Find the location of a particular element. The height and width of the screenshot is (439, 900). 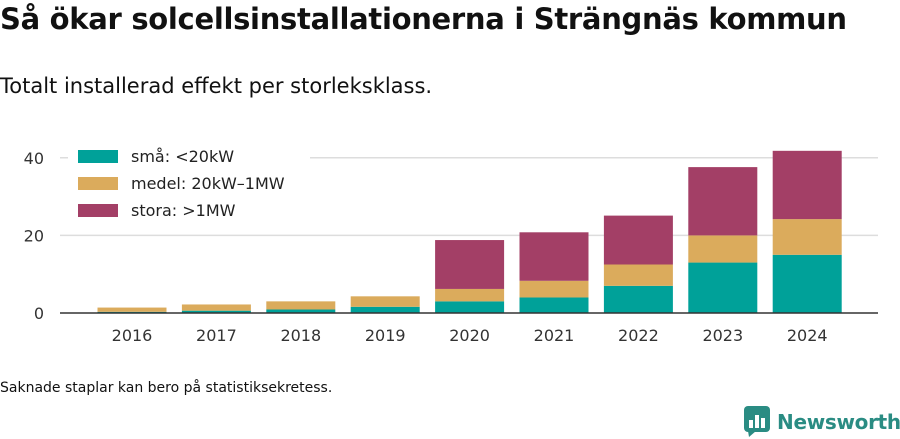

x-tick-label: 2021 is located at coordinates (554, 335).